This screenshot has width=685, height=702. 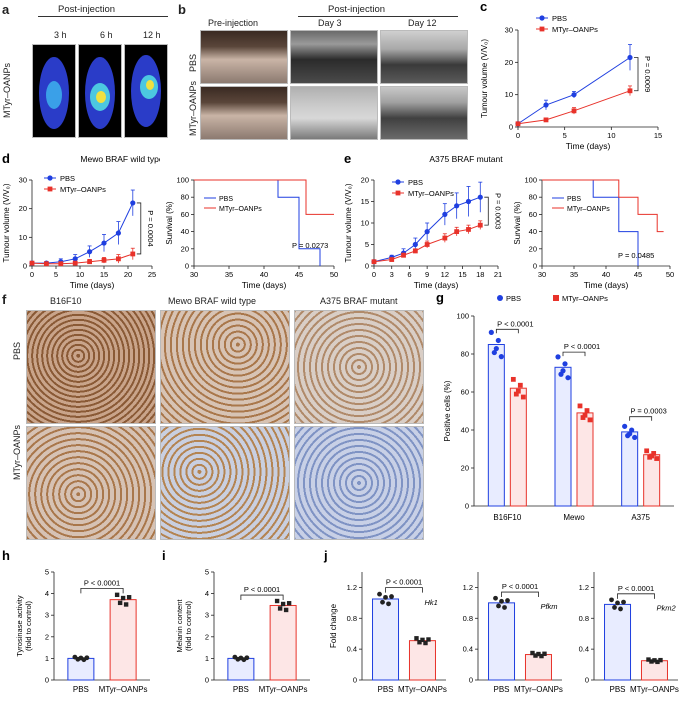 What do you see at coordinates (548, 606) in the screenshot?
I see `gene-label: Pfkm` at bounding box center [548, 606].